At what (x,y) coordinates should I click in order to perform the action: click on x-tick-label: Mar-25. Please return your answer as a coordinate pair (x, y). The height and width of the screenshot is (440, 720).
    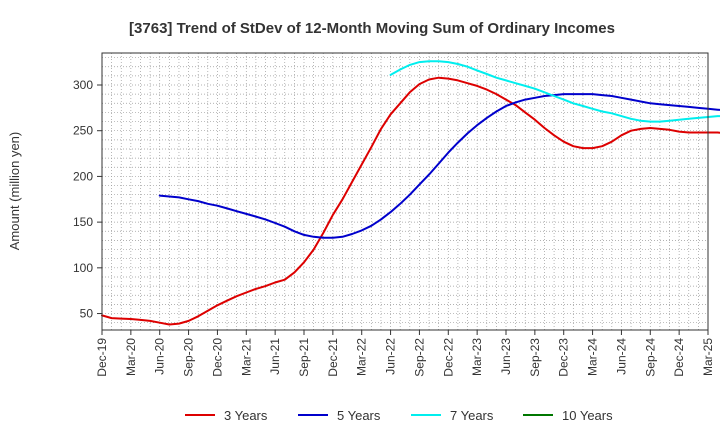
    Looking at the image, I should click on (708, 357).